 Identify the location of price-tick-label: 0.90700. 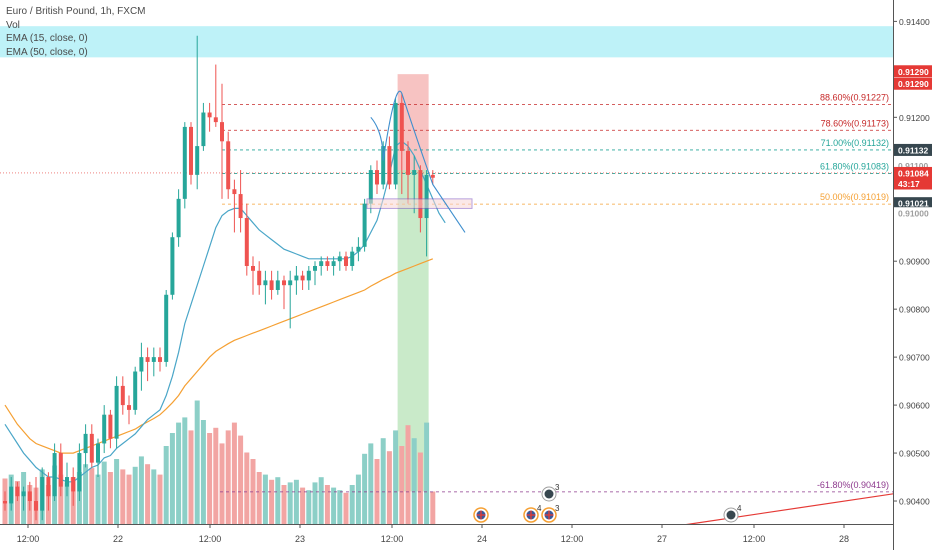
(914, 358).